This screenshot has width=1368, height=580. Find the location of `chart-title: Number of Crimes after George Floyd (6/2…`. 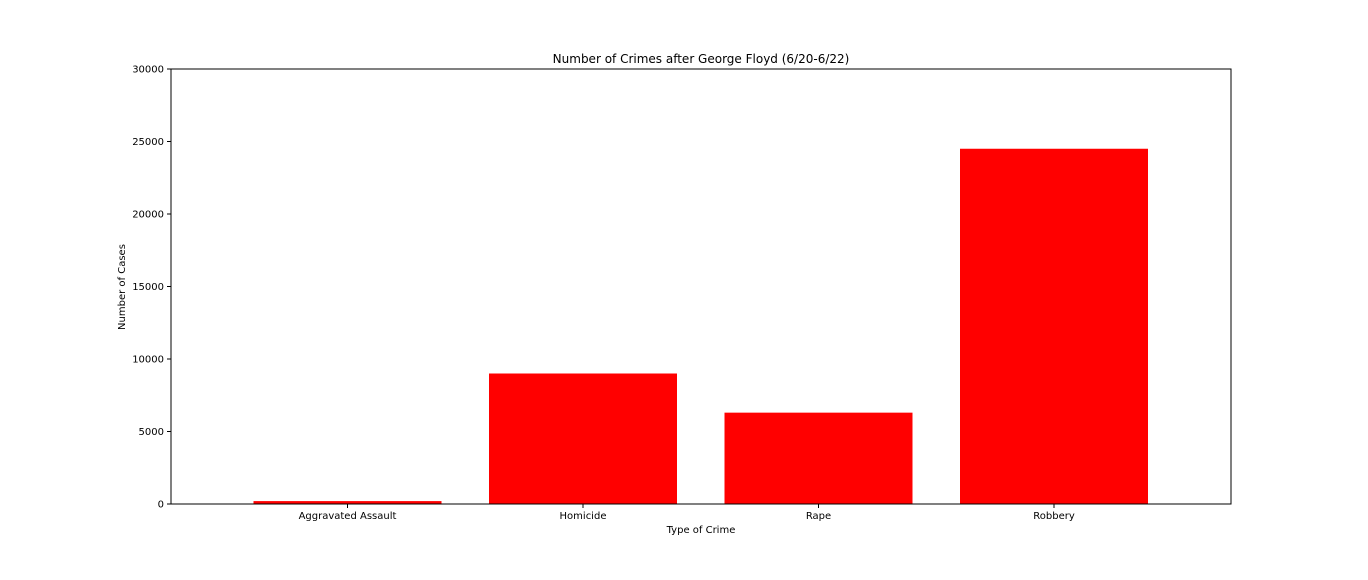

chart-title: Number of Crimes after George Floyd (6/2… is located at coordinates (701, 59).